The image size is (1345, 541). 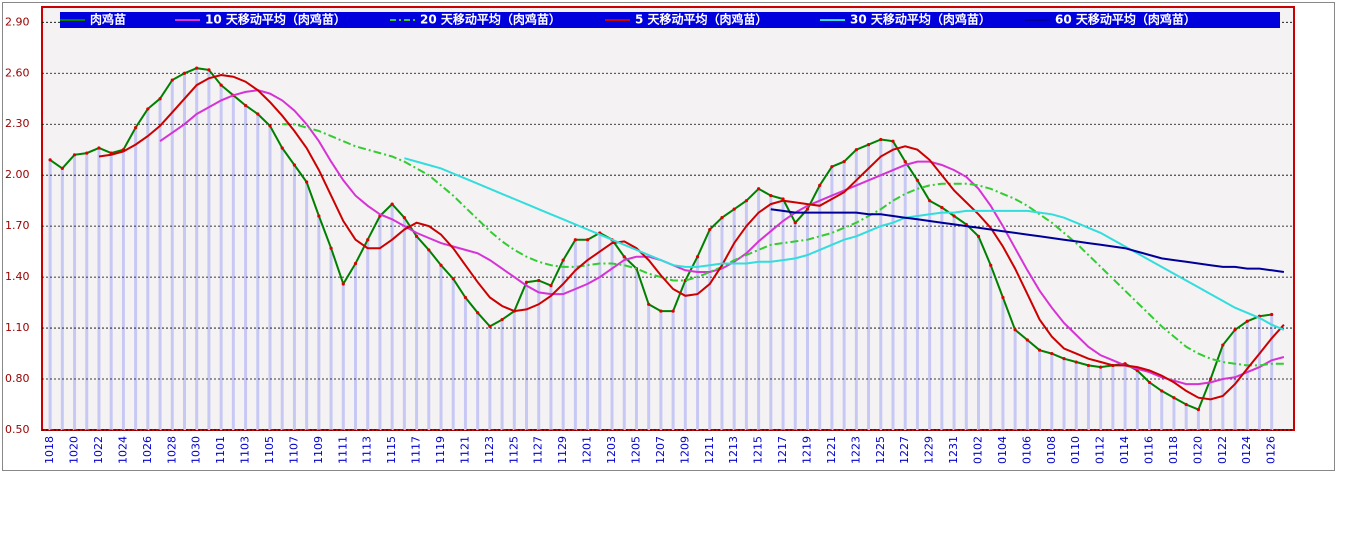 What do you see at coordinates (17, 174) in the screenshot?
I see `y-tick-label: 2.00` at bounding box center [17, 174].